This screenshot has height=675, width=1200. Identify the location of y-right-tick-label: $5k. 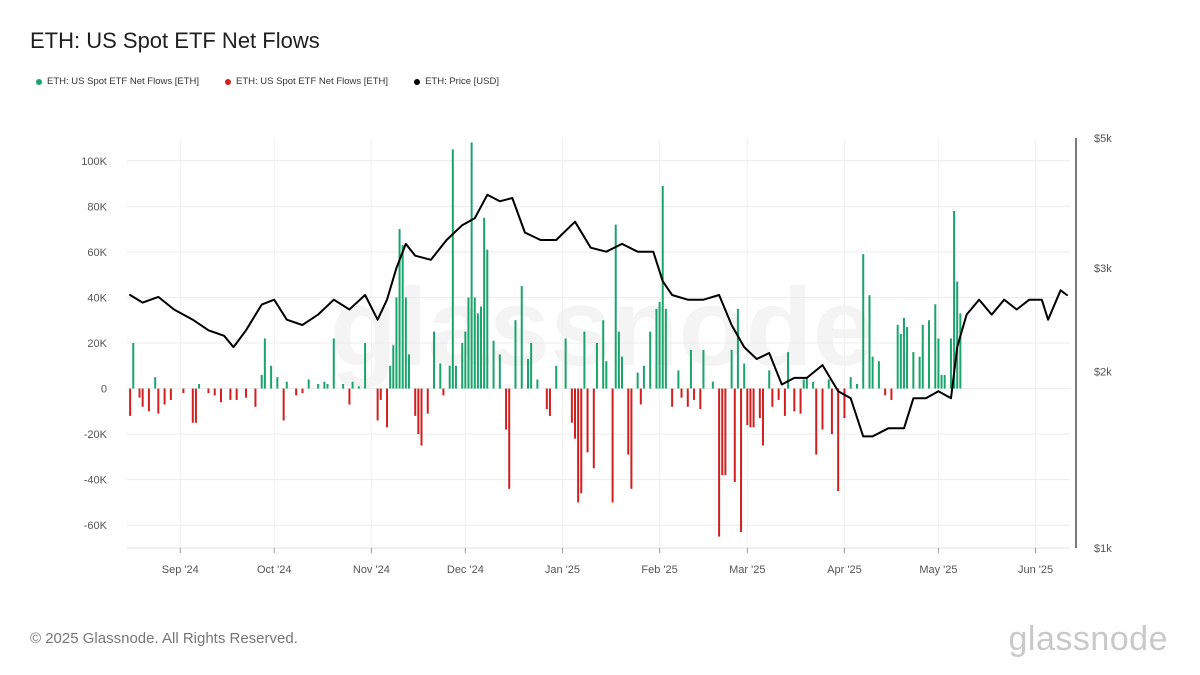
(1103, 139).